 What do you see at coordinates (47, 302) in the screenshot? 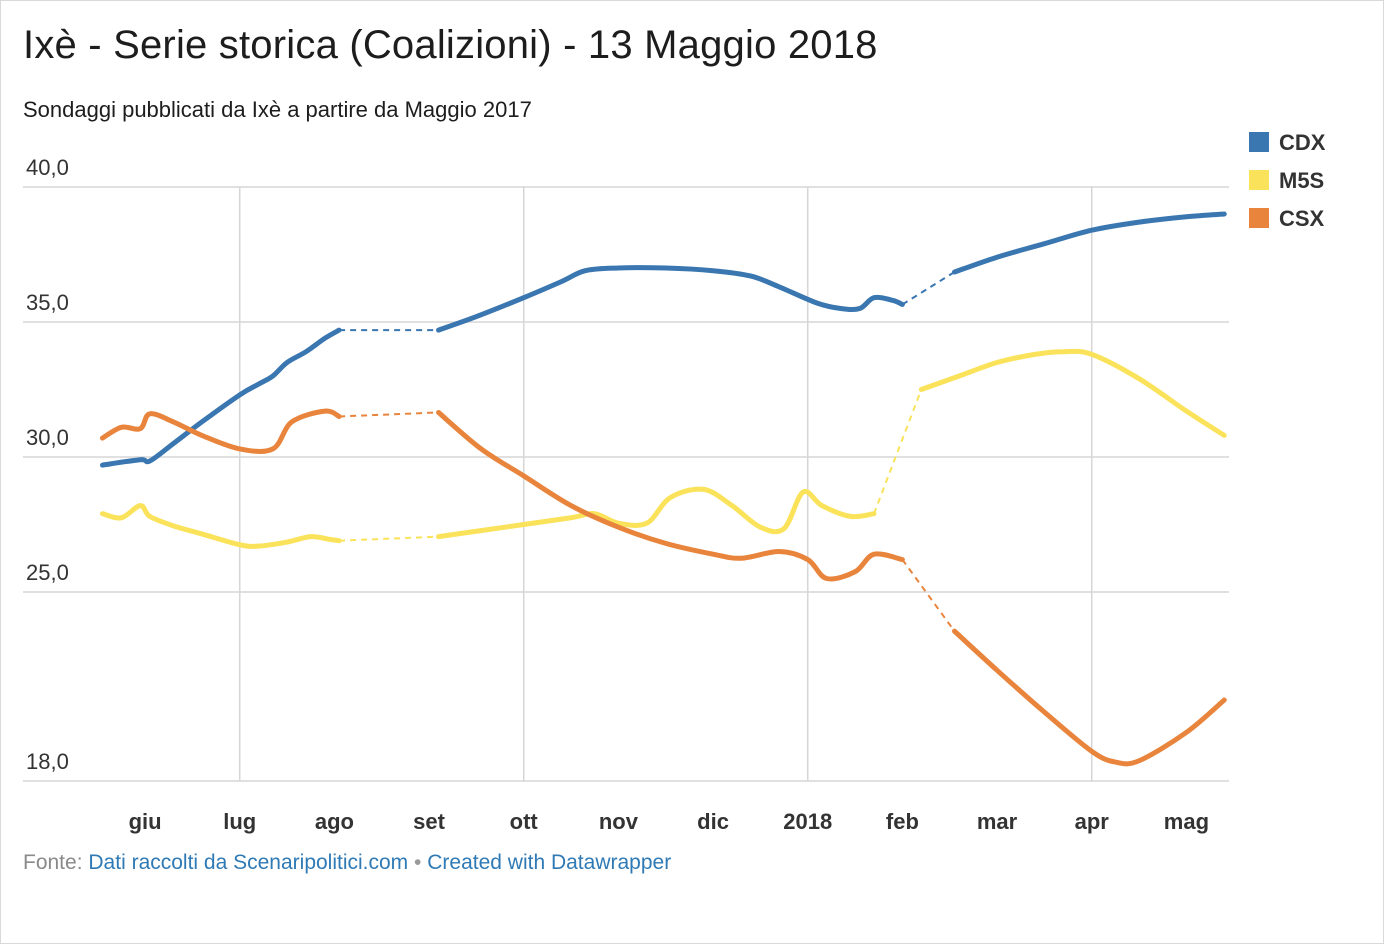
I see `y-tick-label: 35,0` at bounding box center [47, 302].